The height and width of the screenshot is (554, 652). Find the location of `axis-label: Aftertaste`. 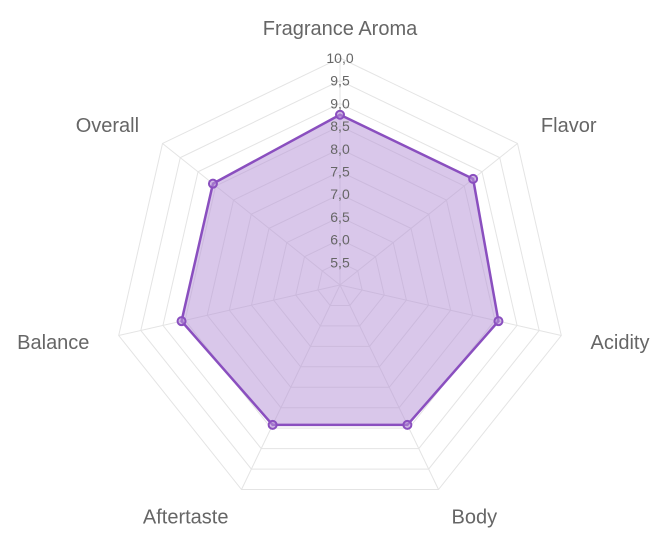

axis-label: Aftertaste is located at coordinates (186, 518).